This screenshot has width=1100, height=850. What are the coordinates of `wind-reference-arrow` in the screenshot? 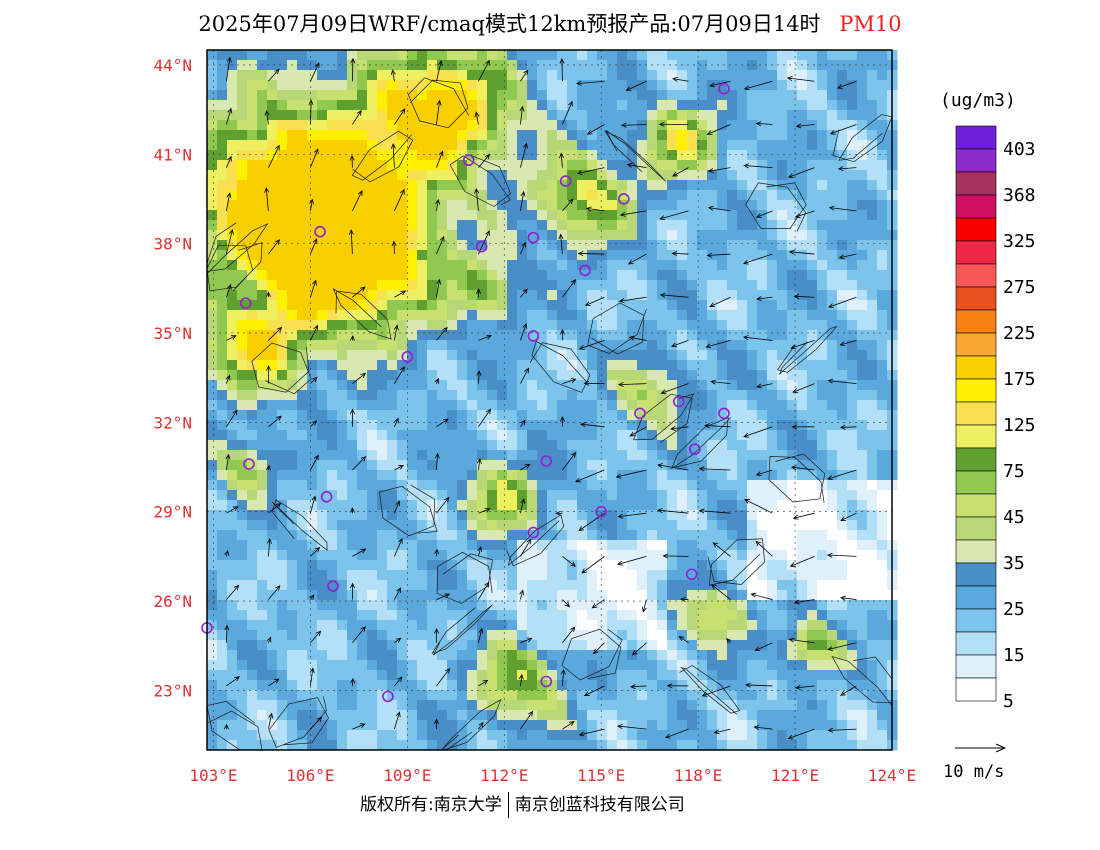 It's located at (981, 748).